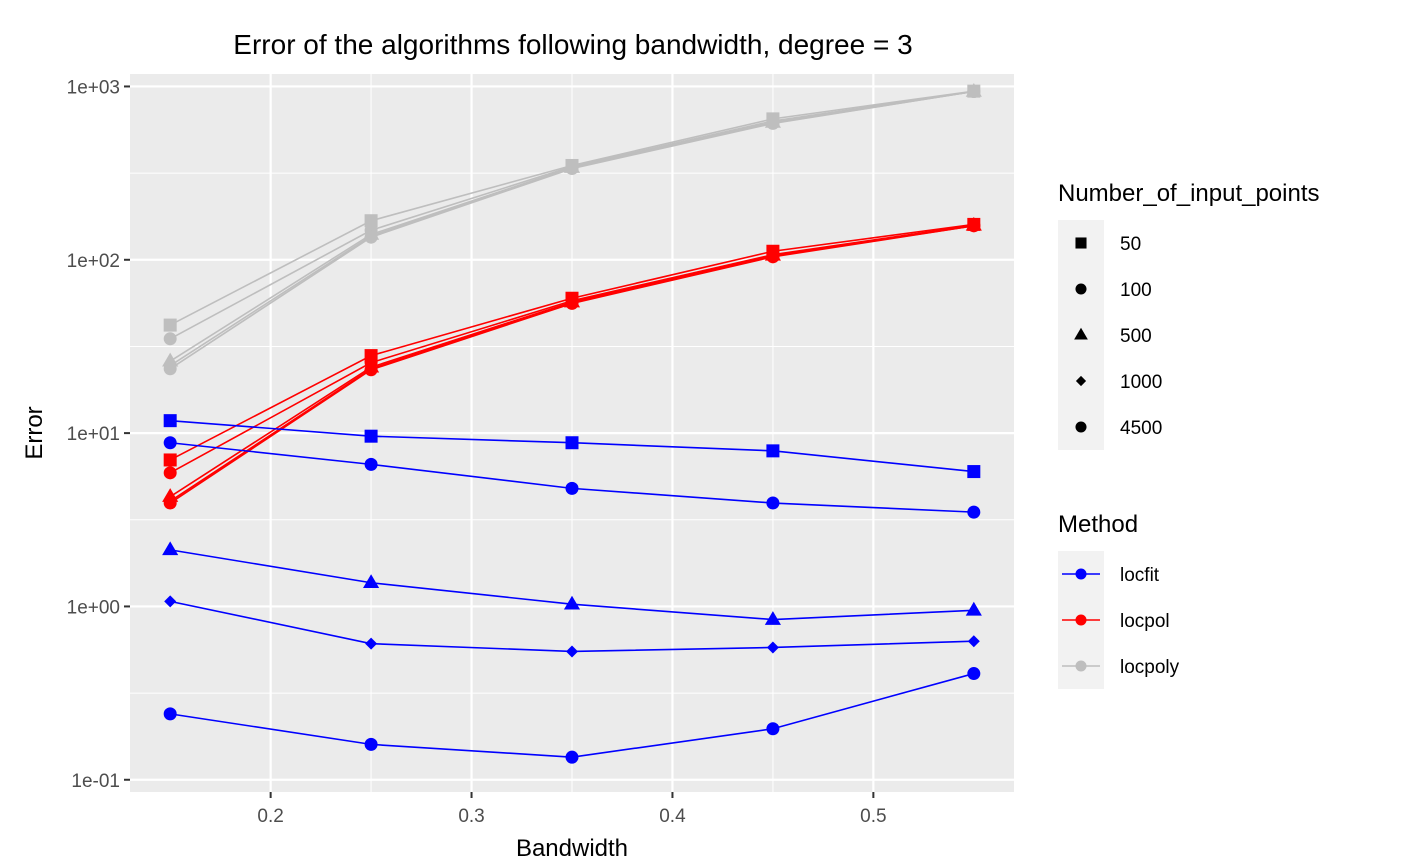  I want to click on legend-diamond-icon, so click(1081, 381).